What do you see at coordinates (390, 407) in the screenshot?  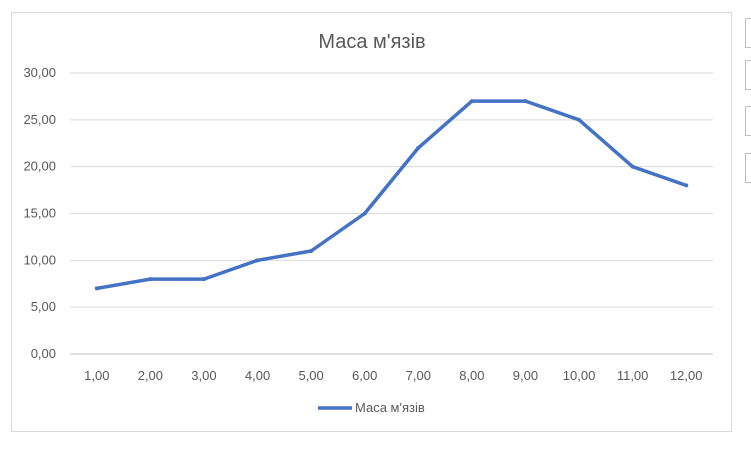 I see `legend-label: Маса м'язів` at bounding box center [390, 407].